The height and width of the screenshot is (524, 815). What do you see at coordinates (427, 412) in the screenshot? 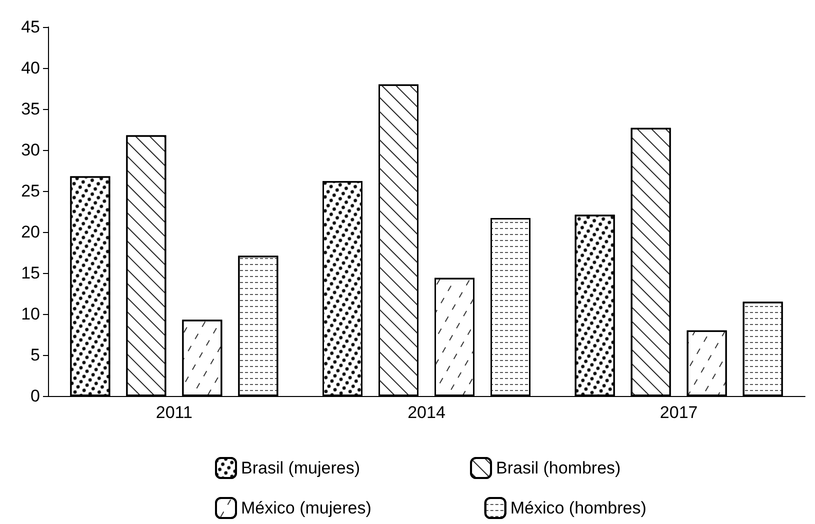
I see `x-tick-label: 2014` at bounding box center [427, 412].